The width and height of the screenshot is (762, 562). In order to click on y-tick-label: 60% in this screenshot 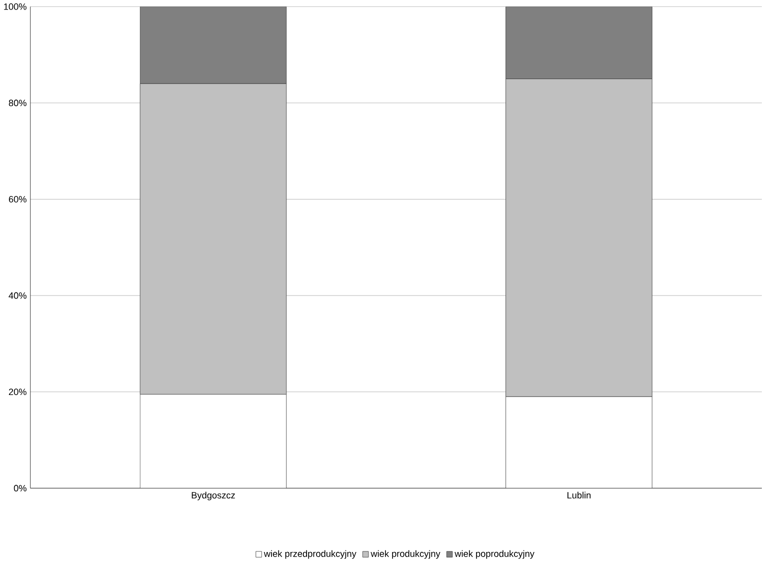, I will do `click(17, 199)`.